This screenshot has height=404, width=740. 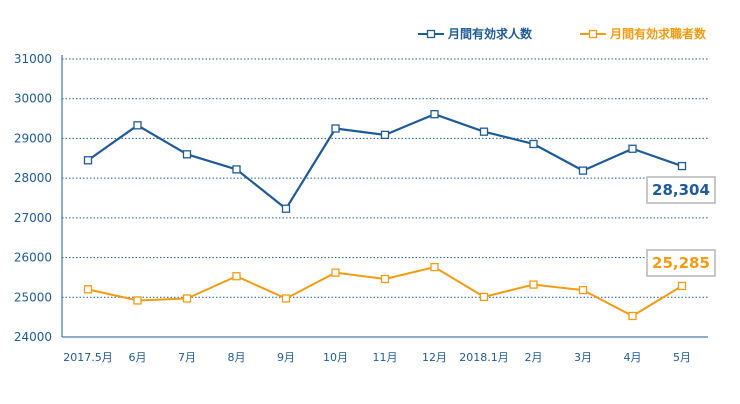 What do you see at coordinates (434, 357) in the screenshot?
I see `x-tick-label: 12月` at bounding box center [434, 357].